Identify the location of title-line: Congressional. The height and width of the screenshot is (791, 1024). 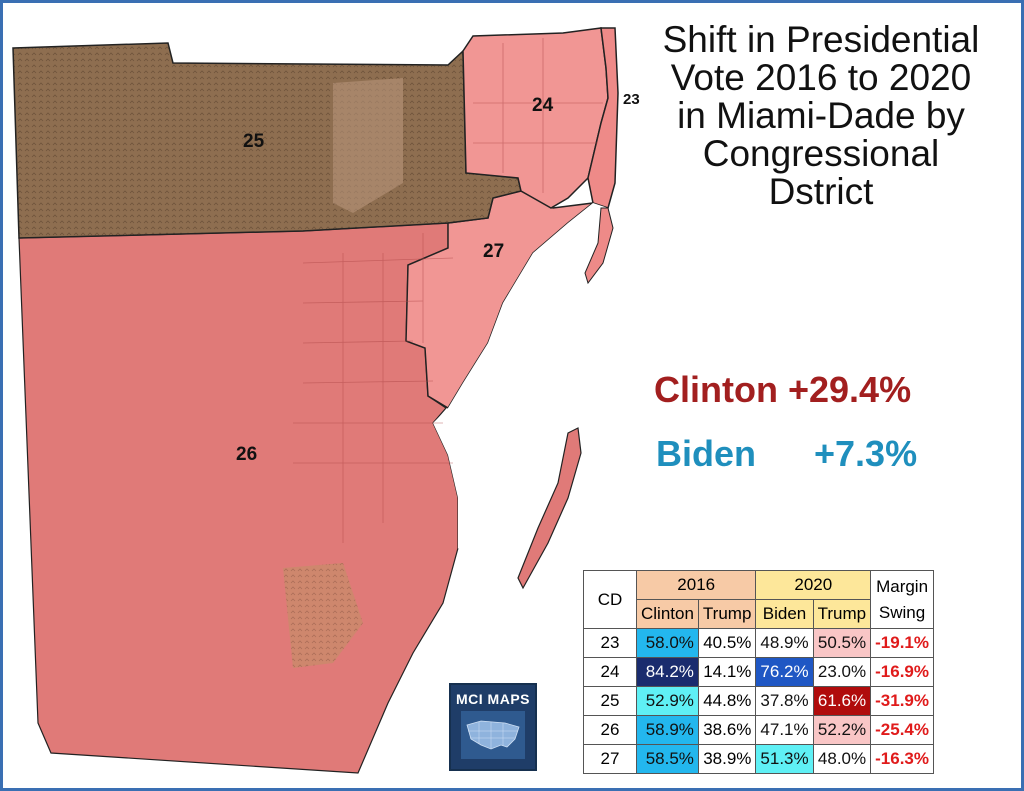
(821, 153).